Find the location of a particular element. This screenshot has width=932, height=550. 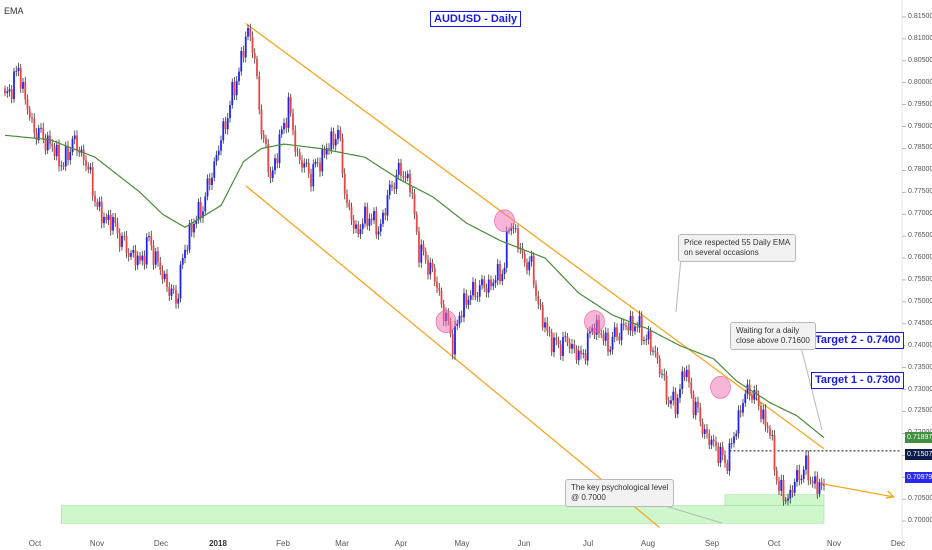

x-tick-label: Dec is located at coordinates (898, 543).